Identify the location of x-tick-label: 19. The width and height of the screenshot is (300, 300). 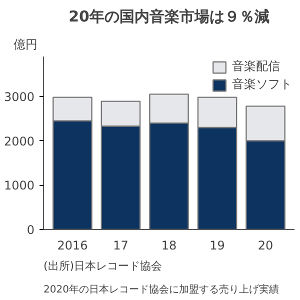
(217, 245).